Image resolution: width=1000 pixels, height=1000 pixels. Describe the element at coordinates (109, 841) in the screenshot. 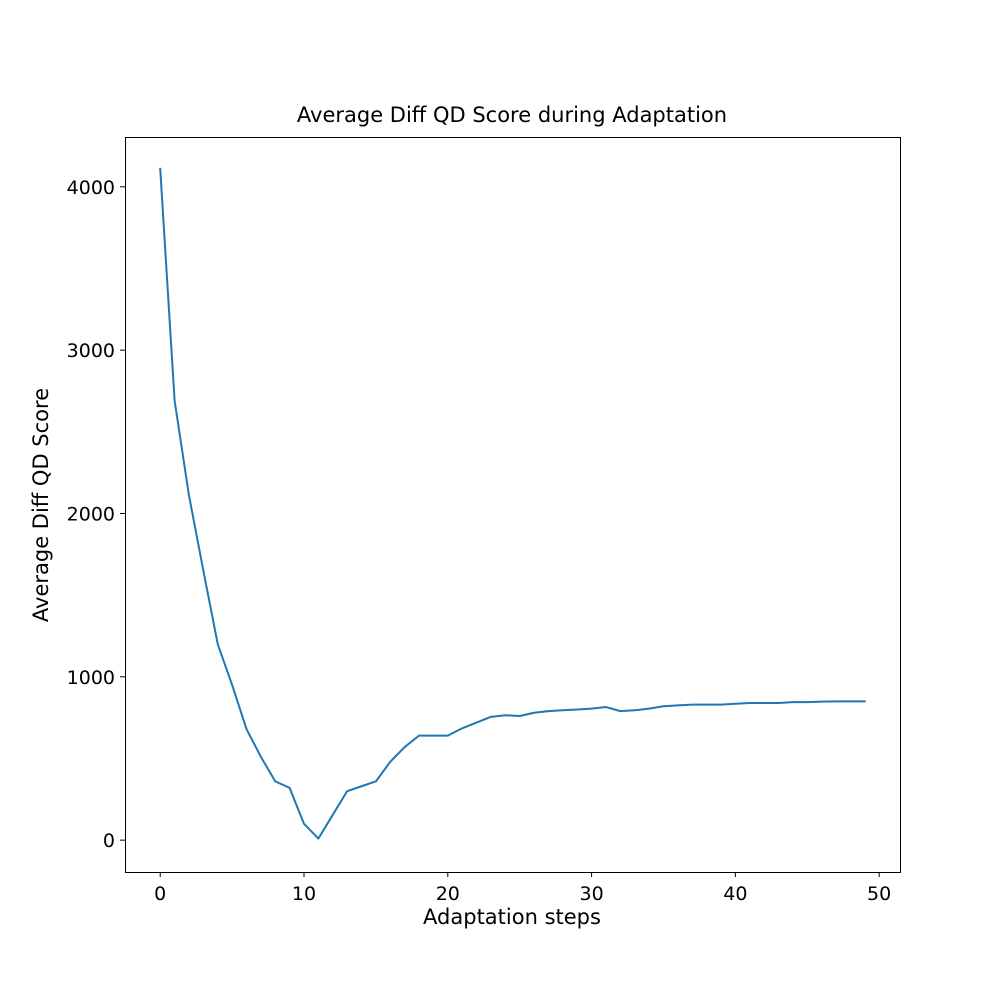

I see `y-tick-label: 0` at that location.